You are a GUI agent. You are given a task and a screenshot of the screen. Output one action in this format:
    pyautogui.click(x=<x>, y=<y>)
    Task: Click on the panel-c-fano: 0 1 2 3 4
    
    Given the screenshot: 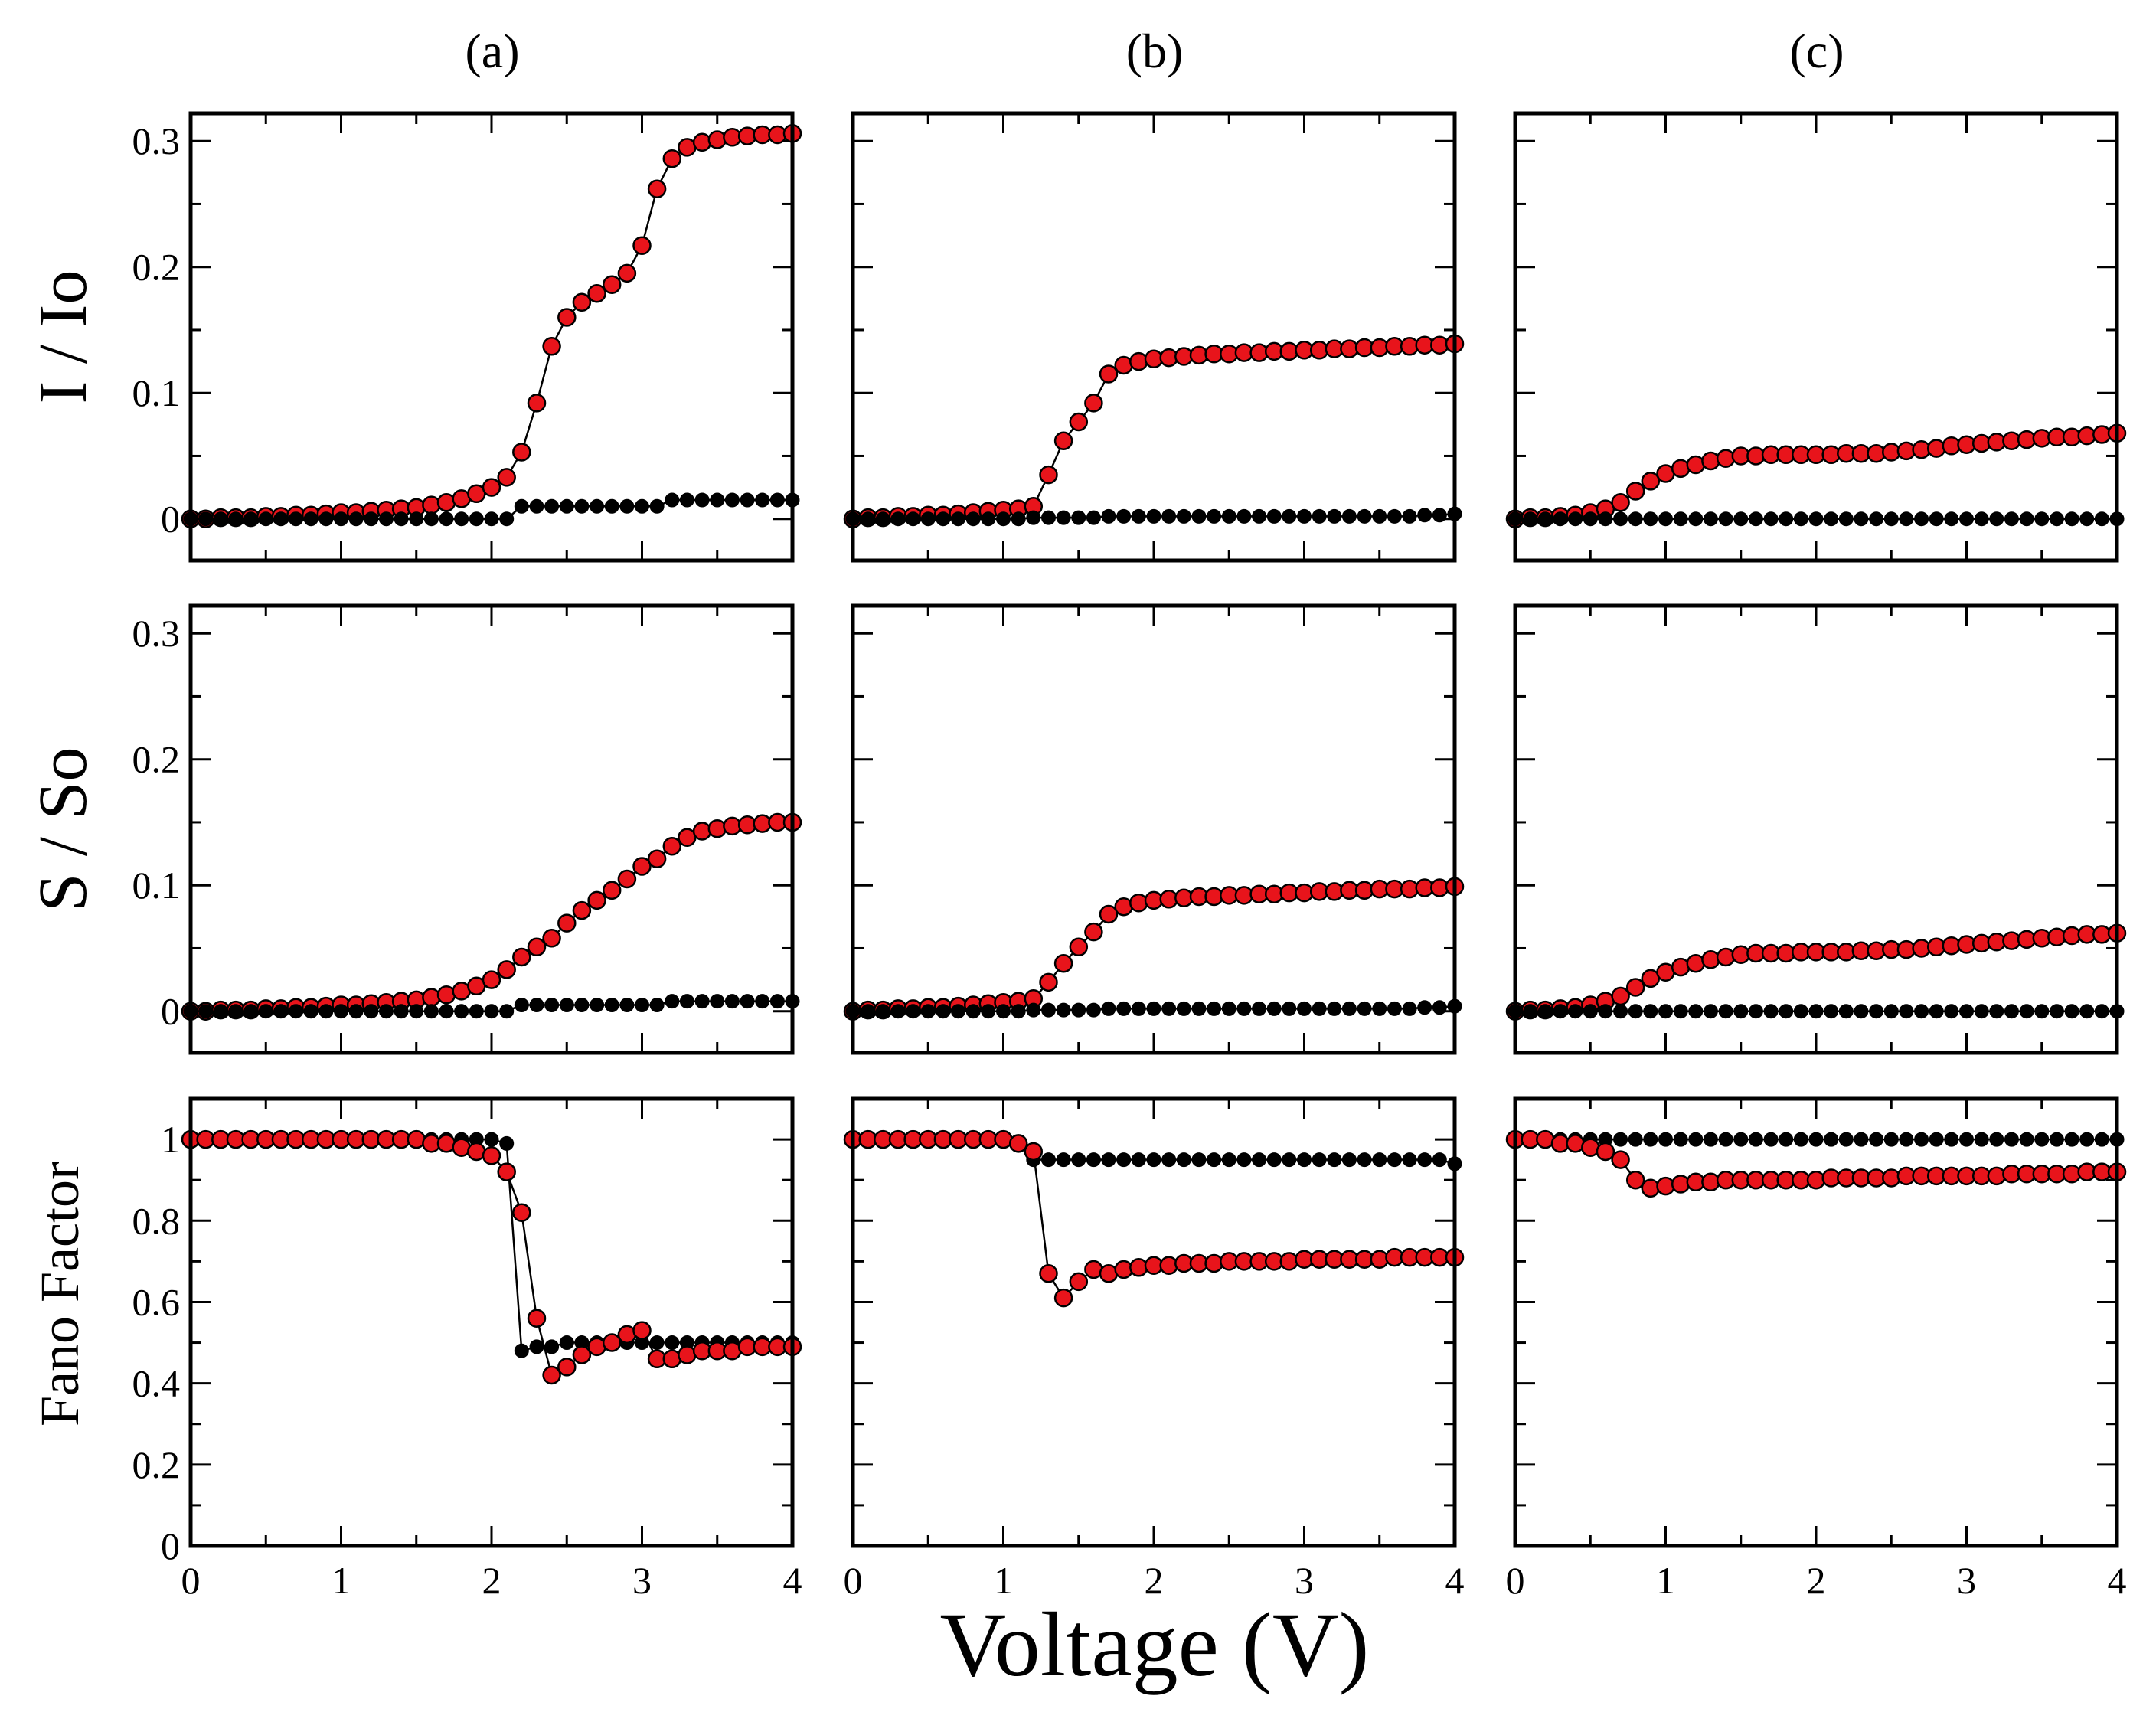 What is the action you would take?
    pyautogui.click(x=1816, y=1349)
    